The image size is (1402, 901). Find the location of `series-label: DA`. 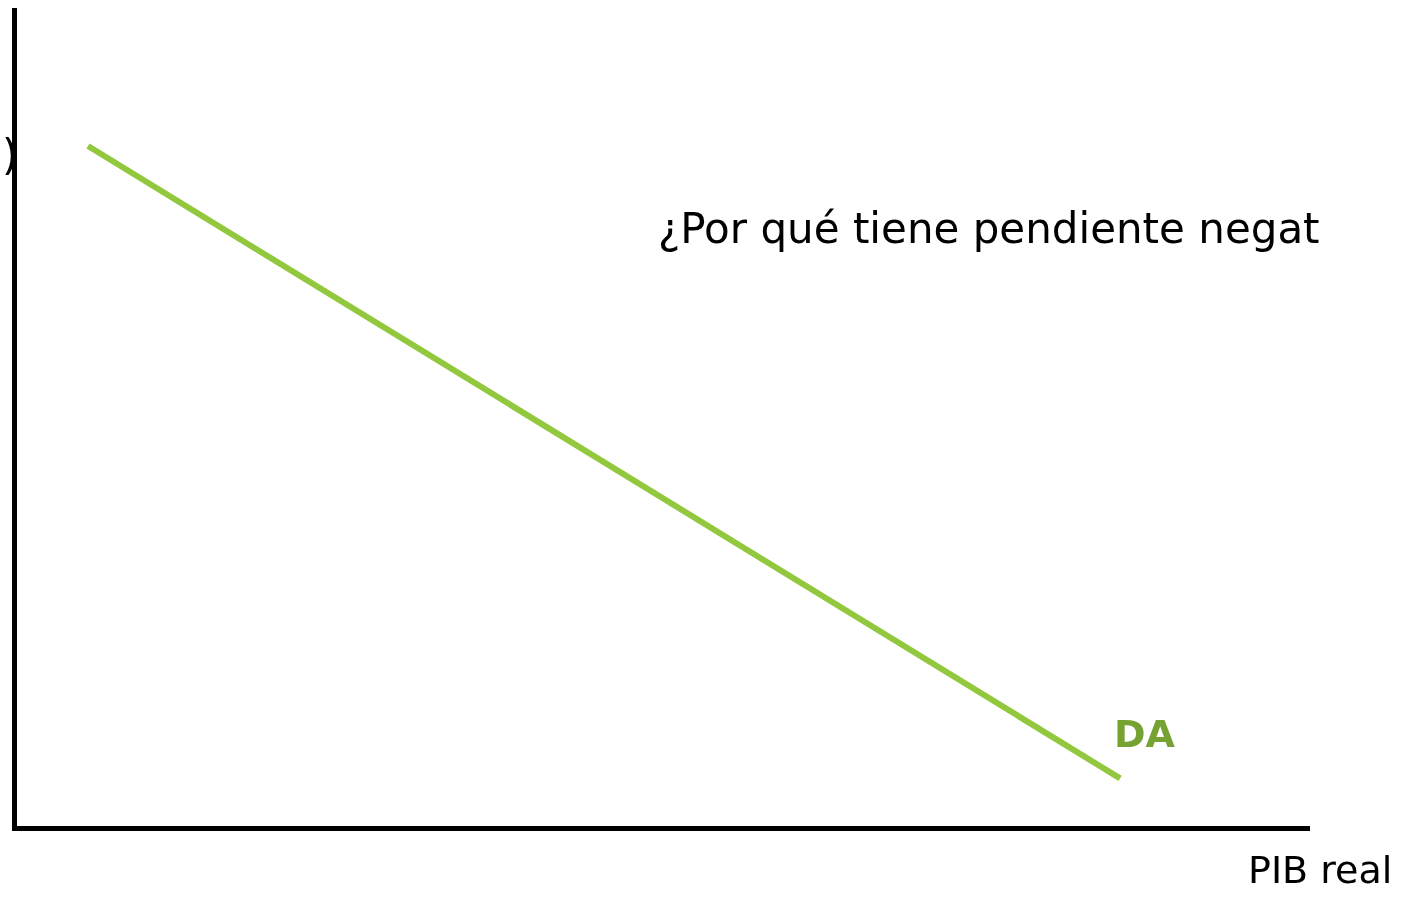

series-label: DA is located at coordinates (1145, 734).